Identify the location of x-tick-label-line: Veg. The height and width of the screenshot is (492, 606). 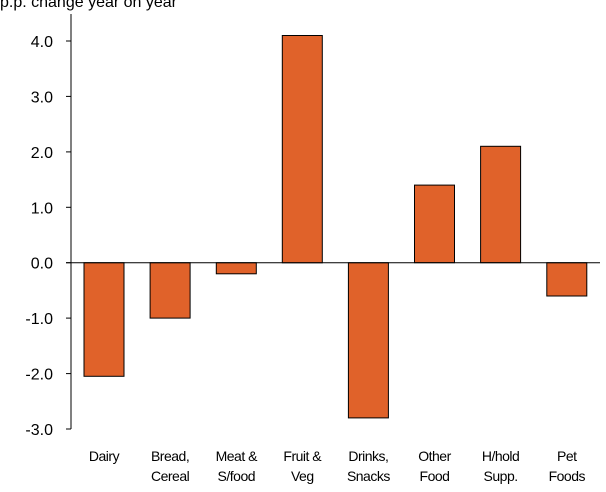
(302, 476).